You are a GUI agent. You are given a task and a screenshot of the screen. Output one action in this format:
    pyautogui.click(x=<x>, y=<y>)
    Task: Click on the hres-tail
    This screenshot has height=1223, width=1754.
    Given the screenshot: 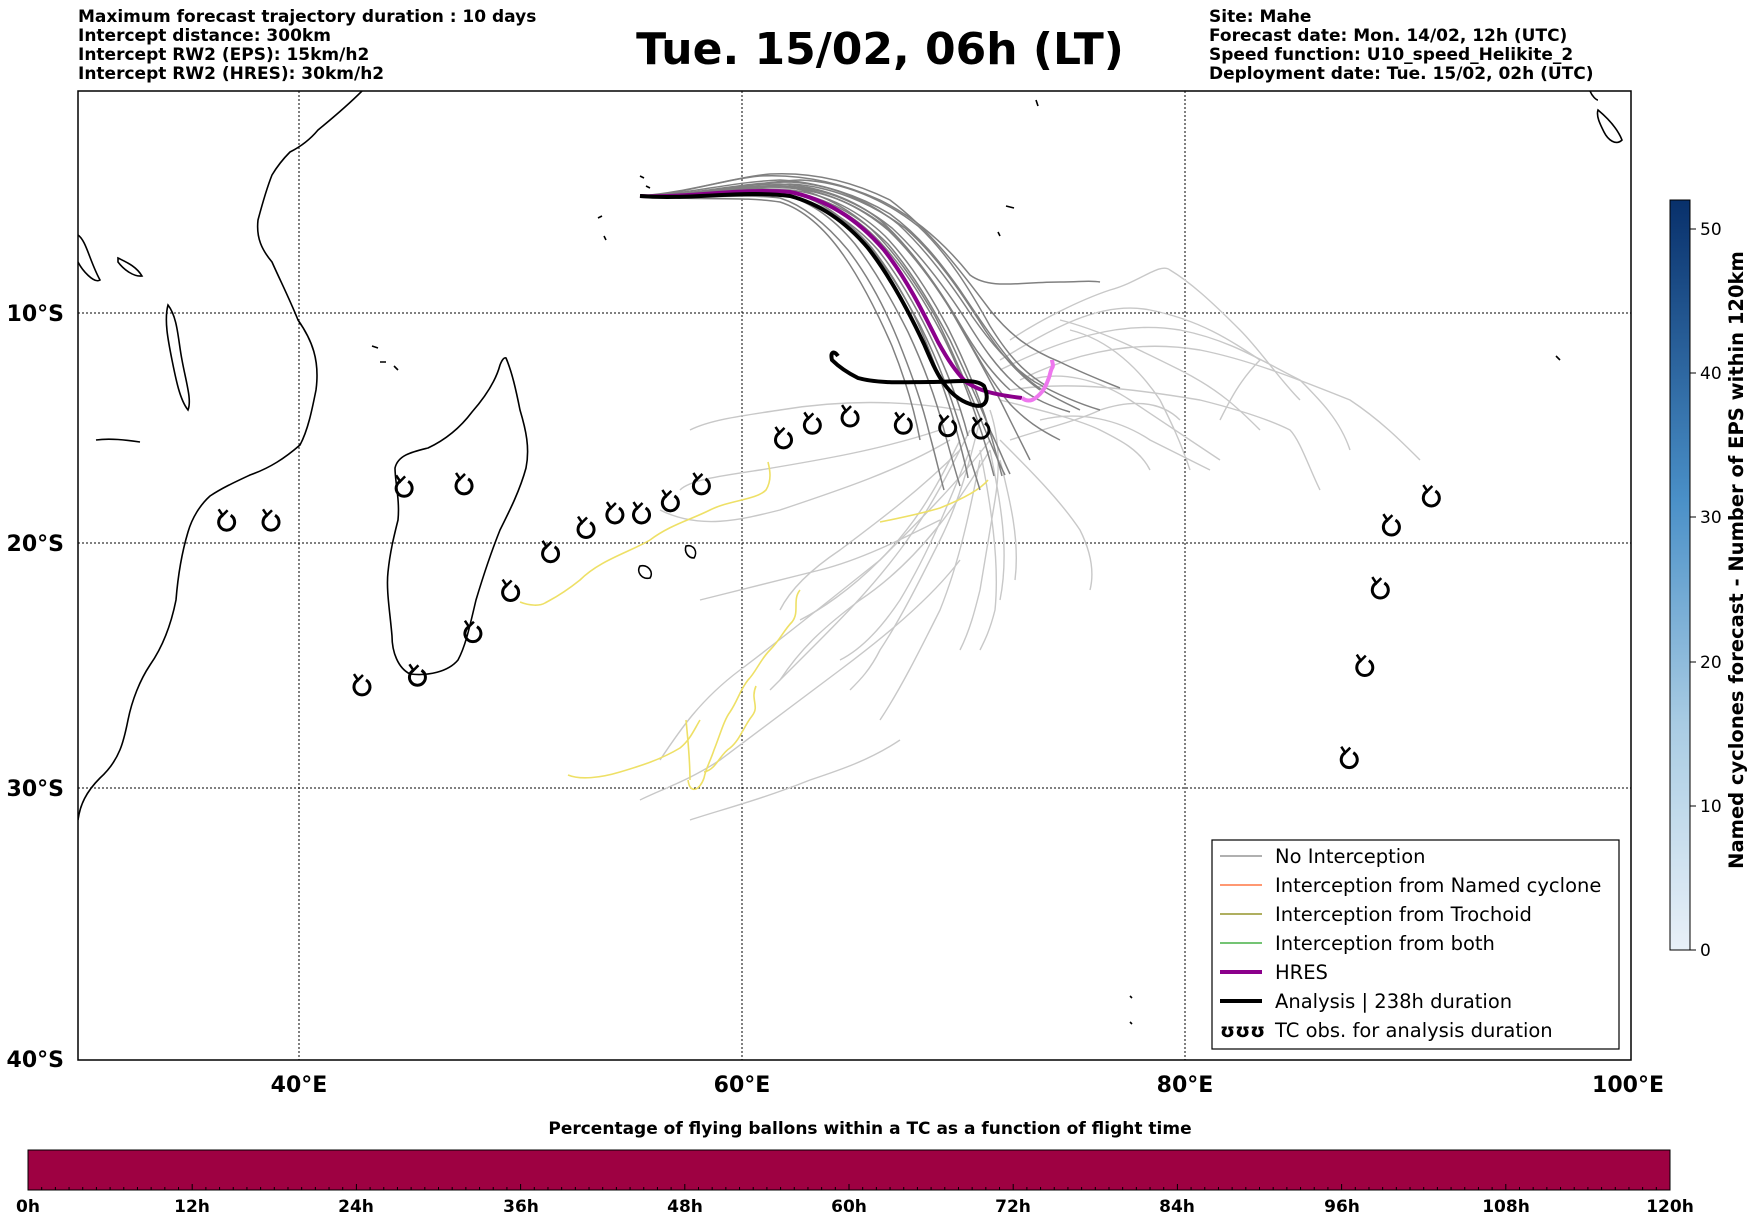 What is the action you would take?
    pyautogui.click(x=1037, y=381)
    